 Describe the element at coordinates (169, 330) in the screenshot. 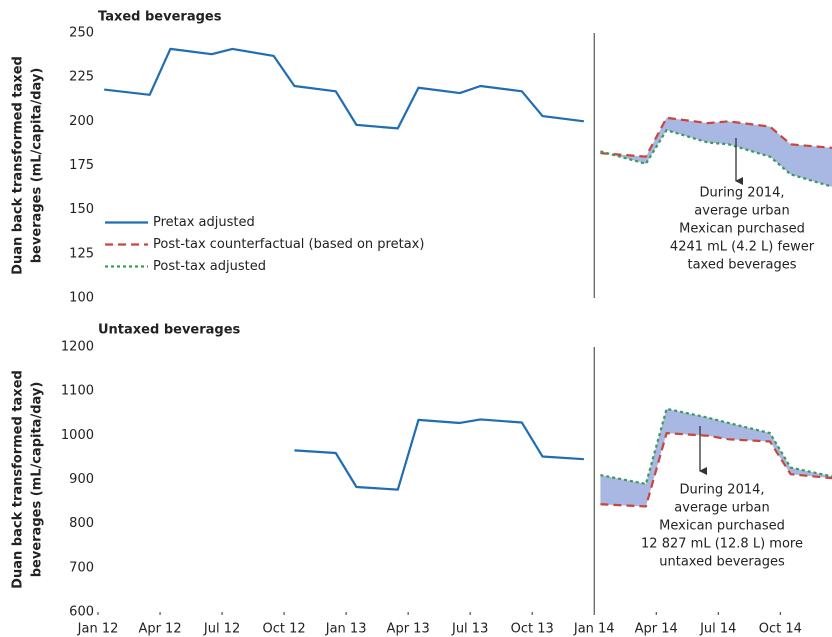

I see `panel-title: Untaxed beverages` at that location.